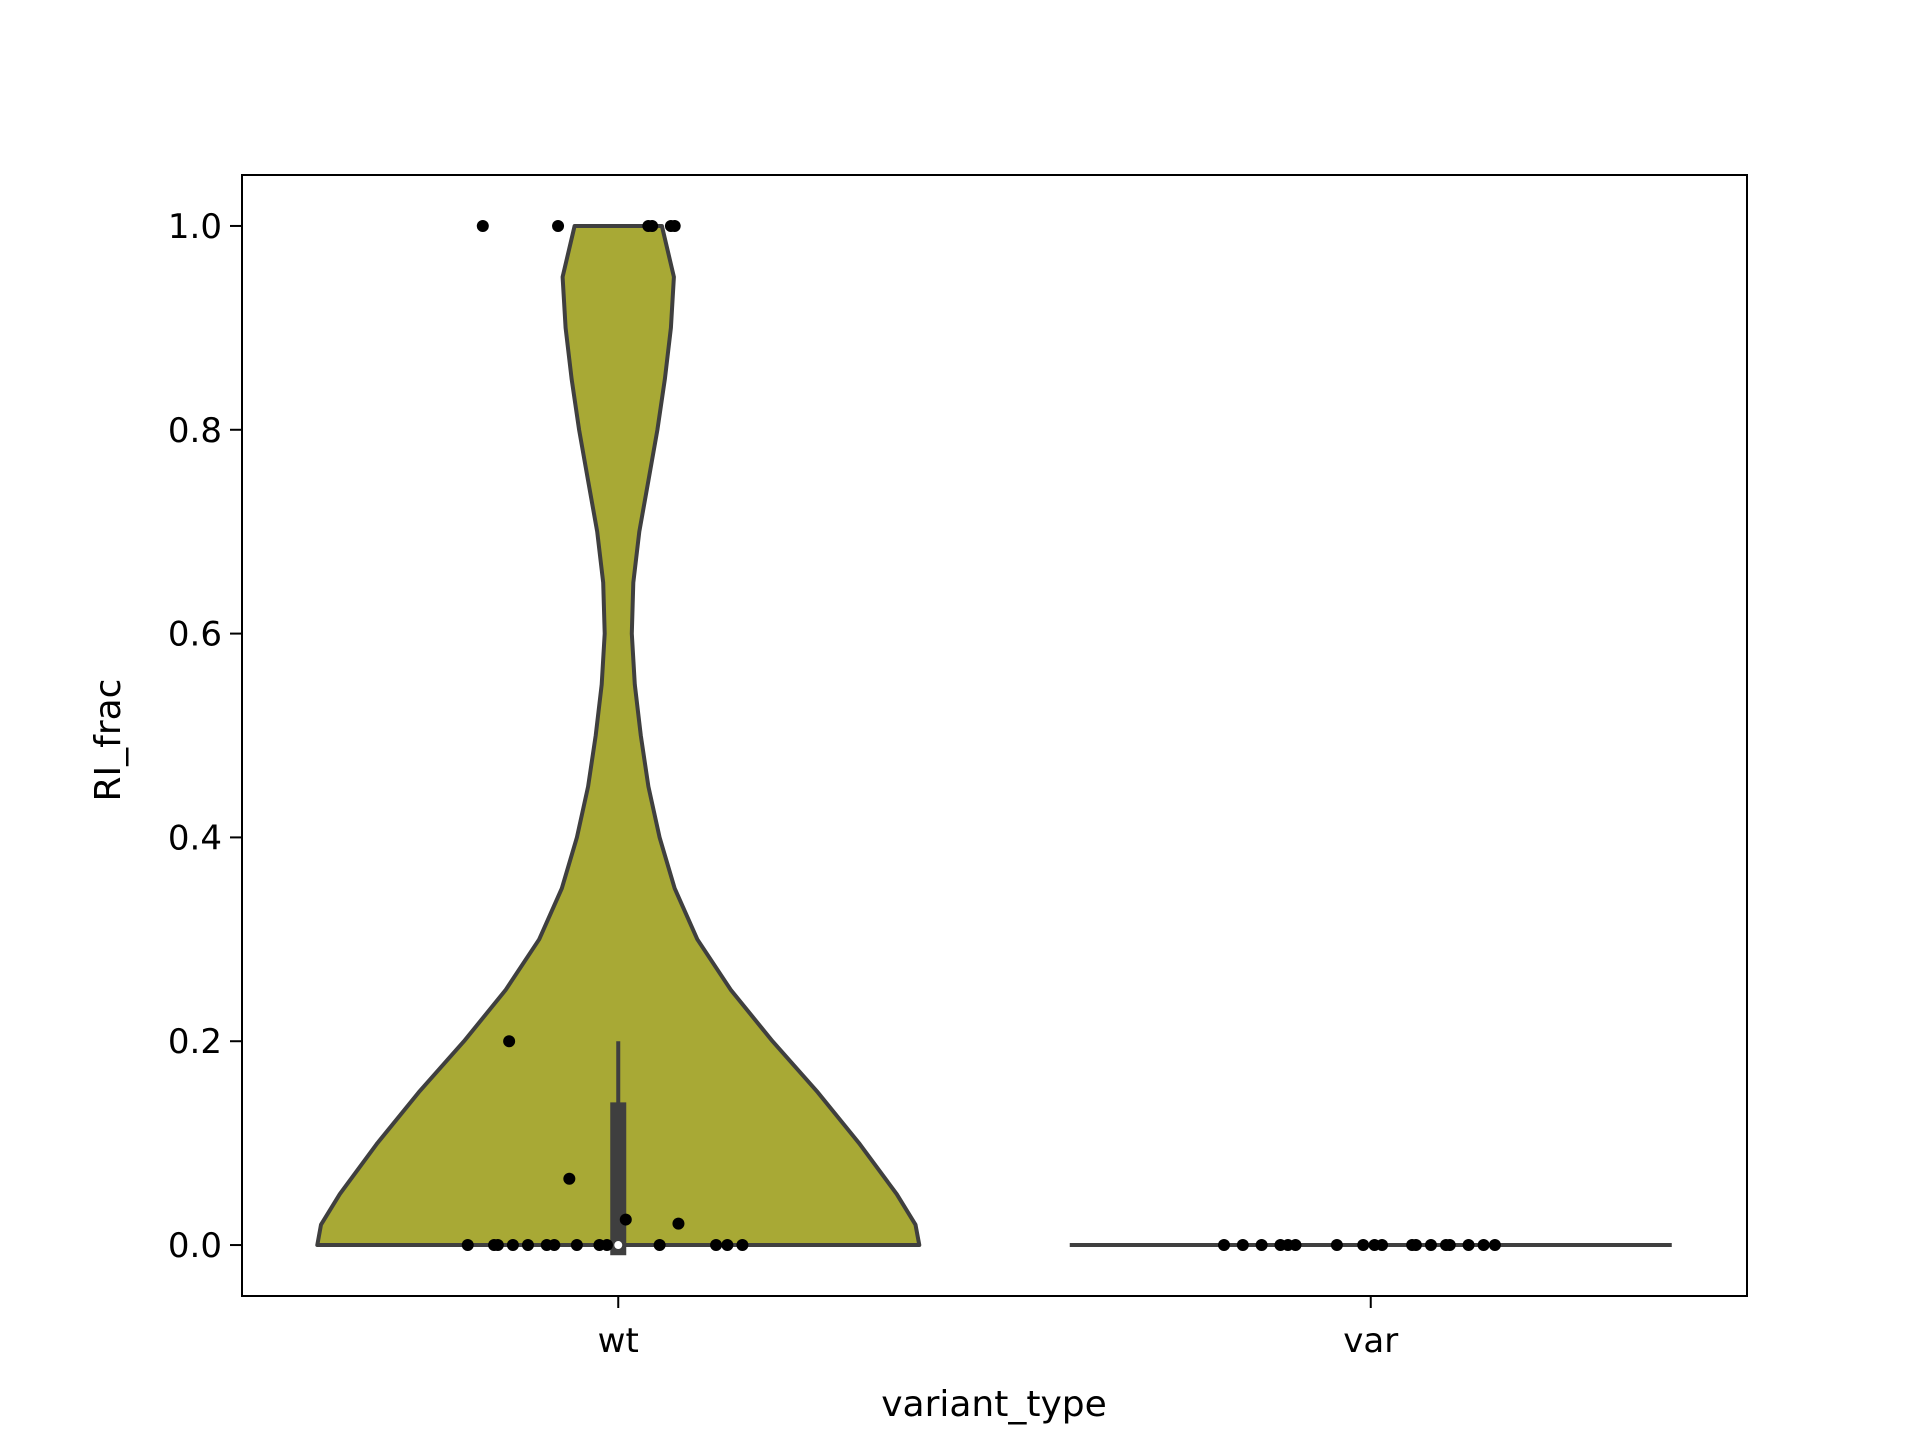 The image size is (1920, 1440). I want to click on x-tick-label: wt, so click(618, 1341).